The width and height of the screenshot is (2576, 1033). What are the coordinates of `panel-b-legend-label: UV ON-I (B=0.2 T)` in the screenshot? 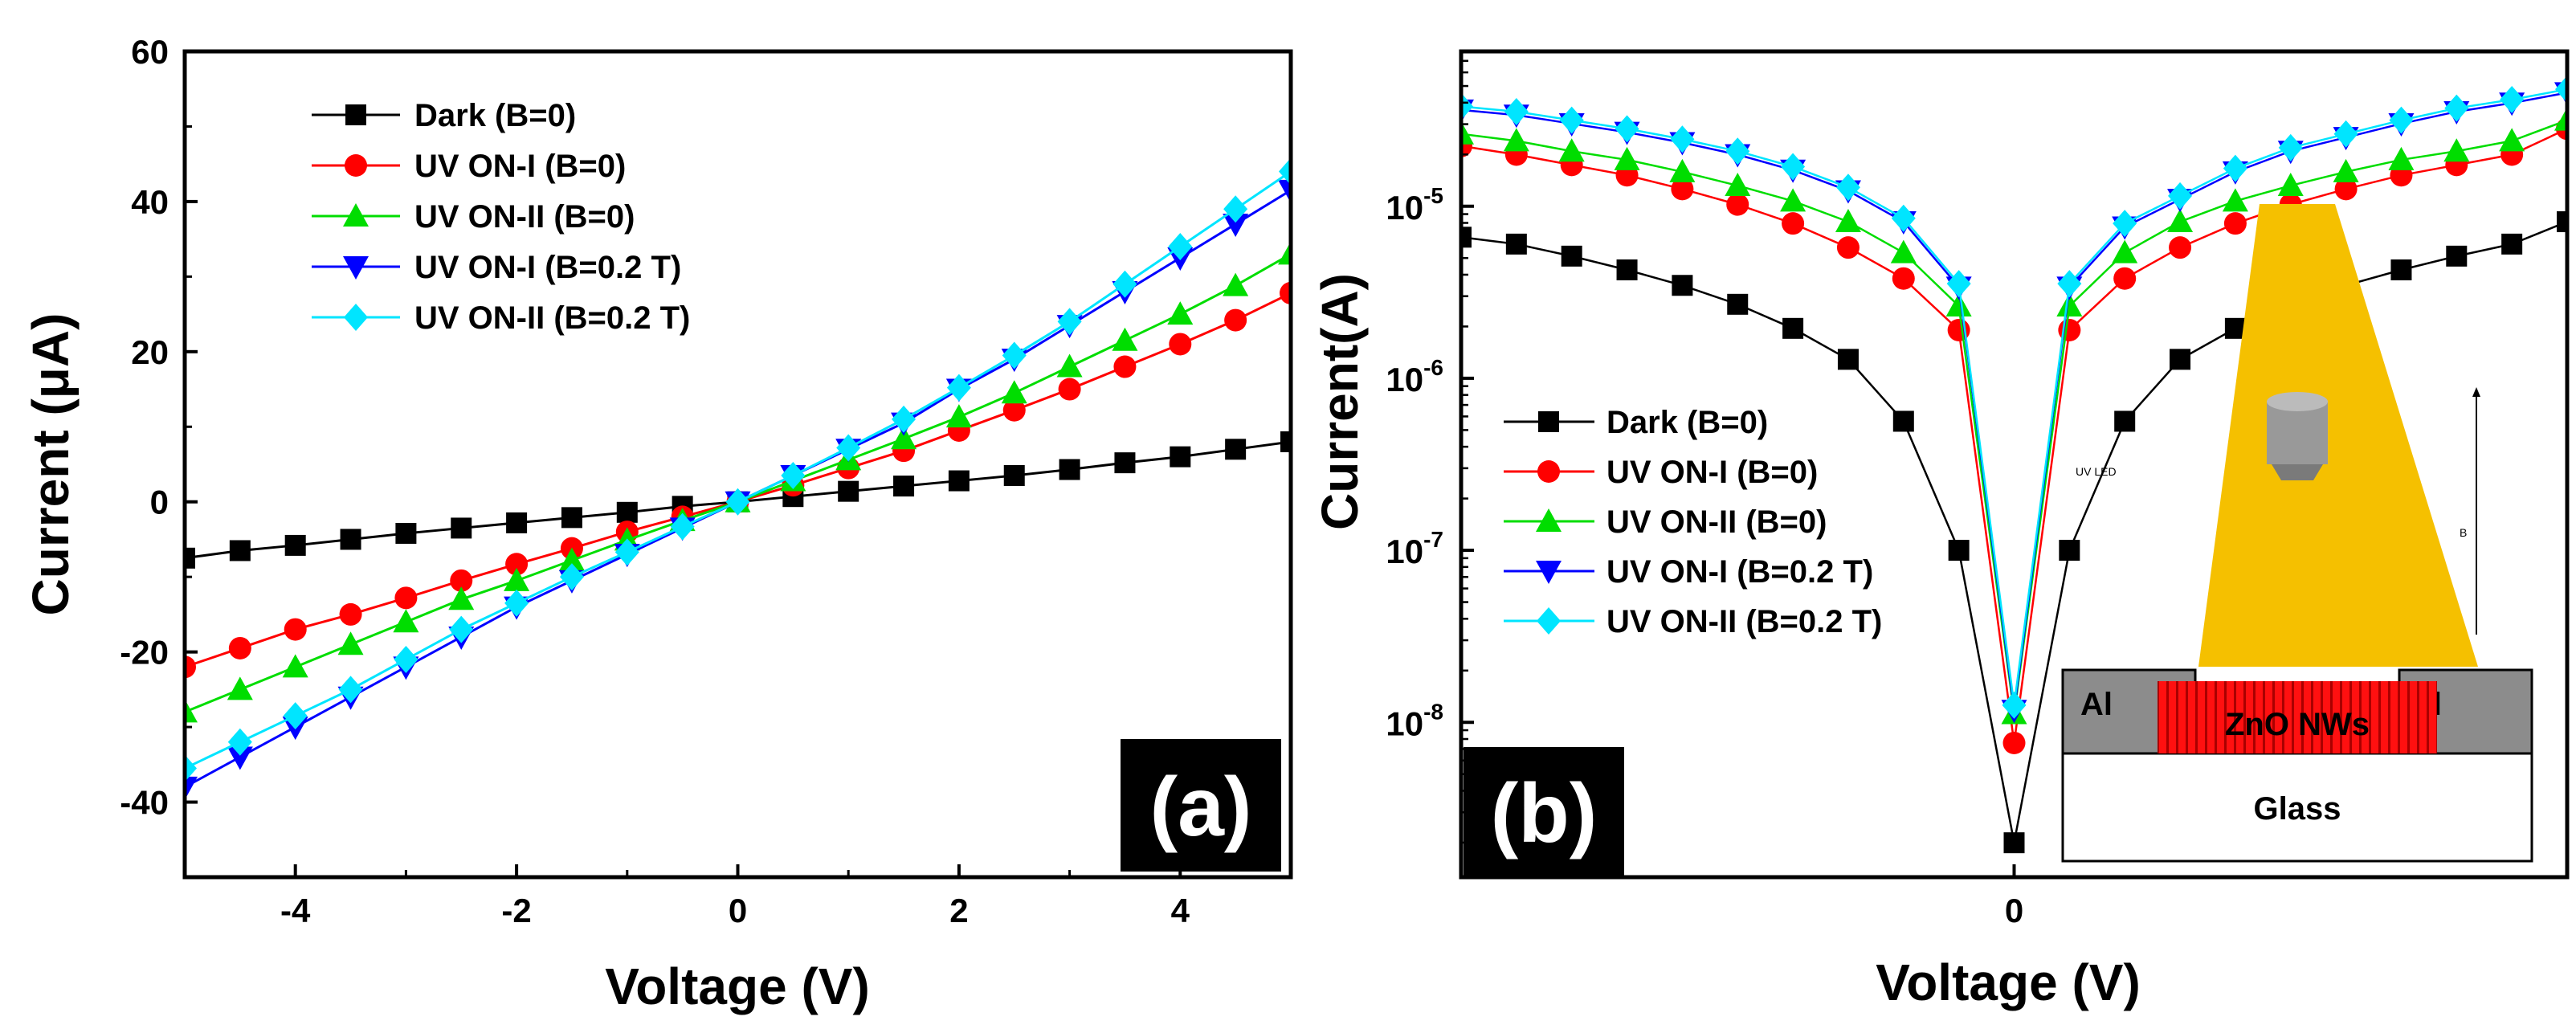 It's located at (1739, 572).